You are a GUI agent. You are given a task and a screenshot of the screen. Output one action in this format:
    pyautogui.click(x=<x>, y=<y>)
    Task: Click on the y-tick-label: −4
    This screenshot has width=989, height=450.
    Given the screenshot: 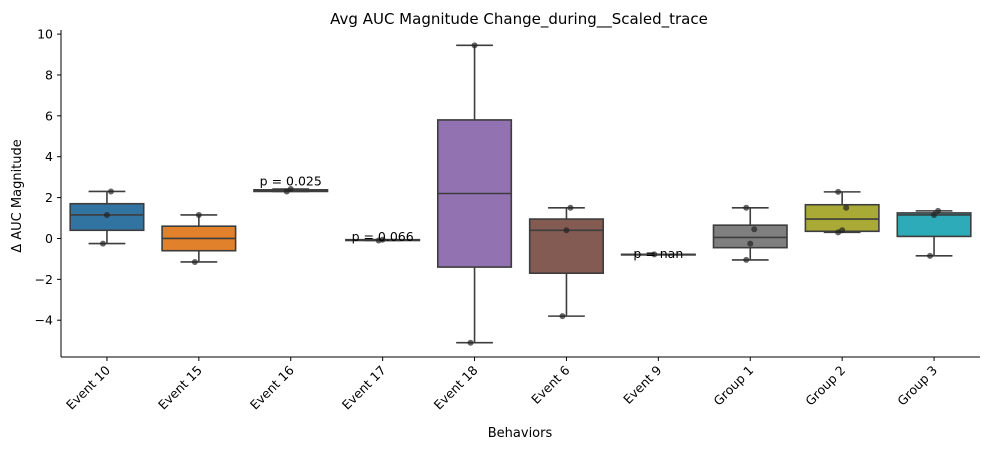 What is the action you would take?
    pyautogui.click(x=44, y=320)
    